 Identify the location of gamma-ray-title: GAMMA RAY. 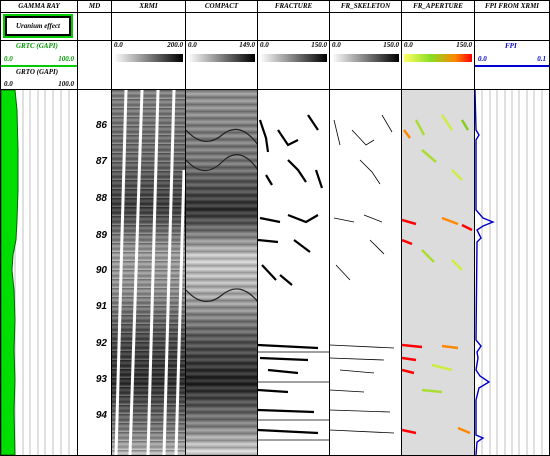
(39, 7).